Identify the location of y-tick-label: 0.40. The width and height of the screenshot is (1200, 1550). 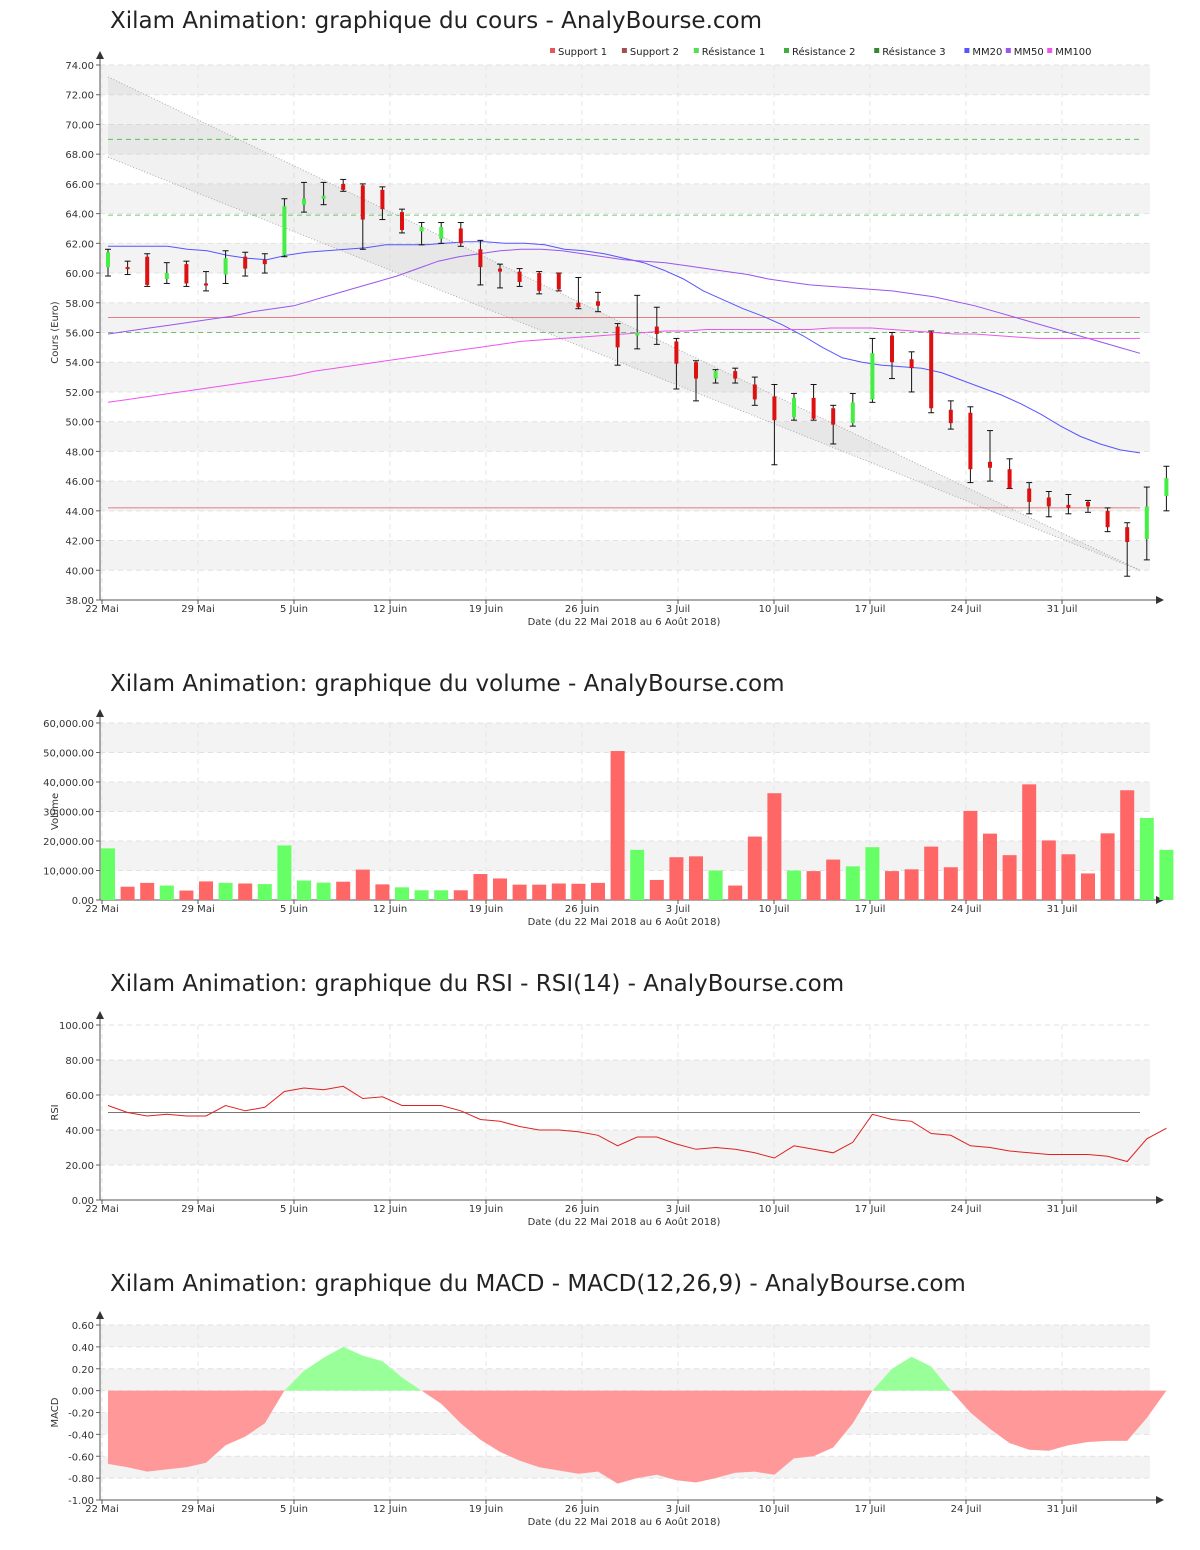
(83, 1348).